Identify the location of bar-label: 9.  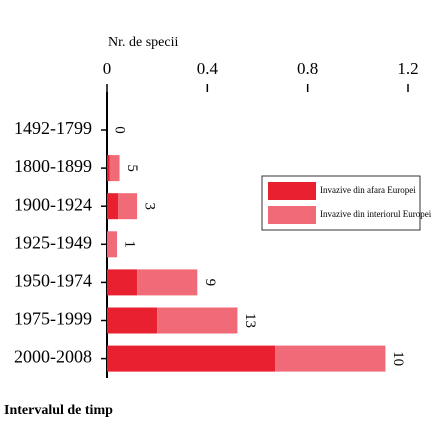
(210, 283).